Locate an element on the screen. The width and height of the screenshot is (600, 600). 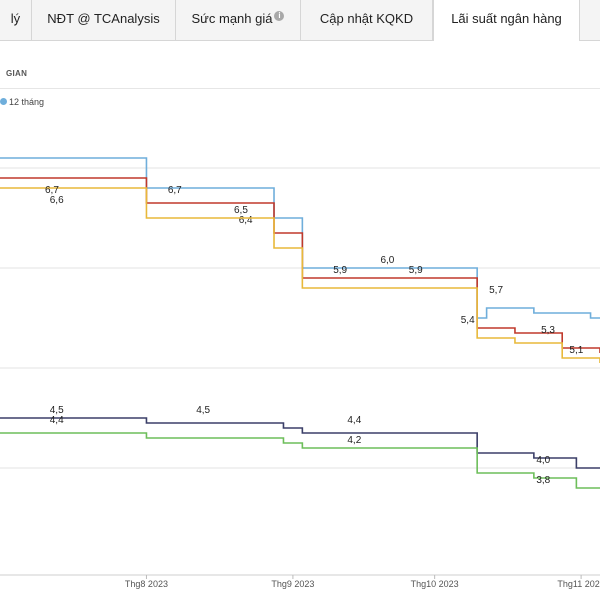
data-label: 4,2 is located at coordinates (354, 440).